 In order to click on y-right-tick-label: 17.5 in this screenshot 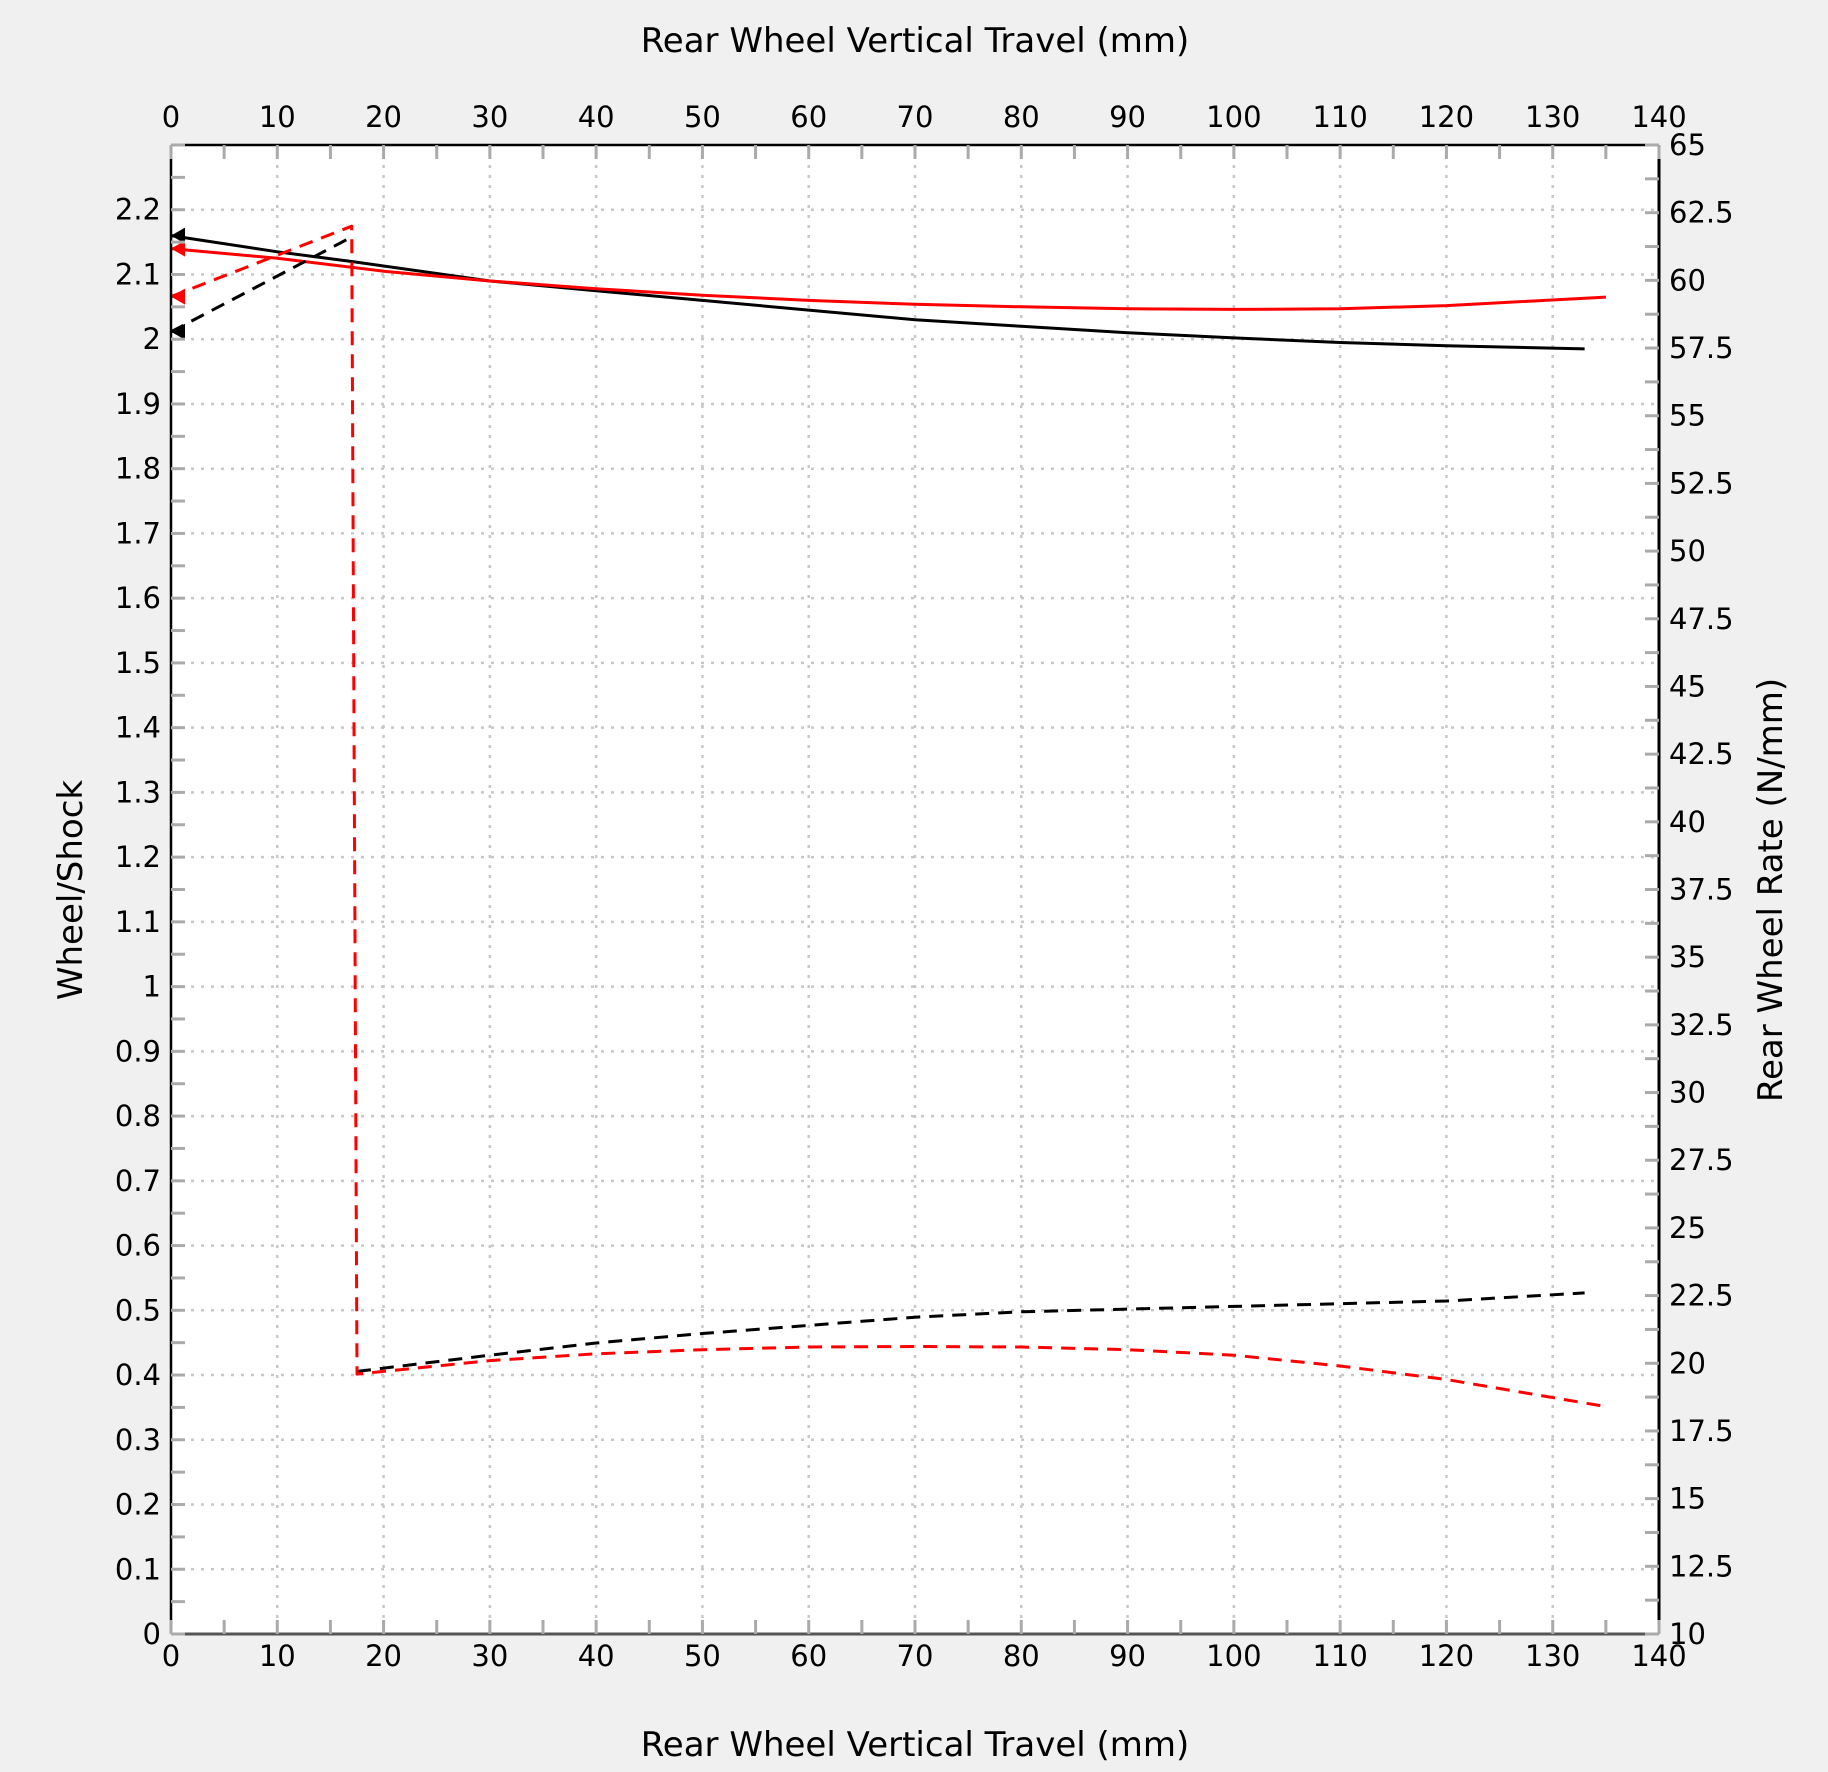, I will do `click(1701, 1431)`.